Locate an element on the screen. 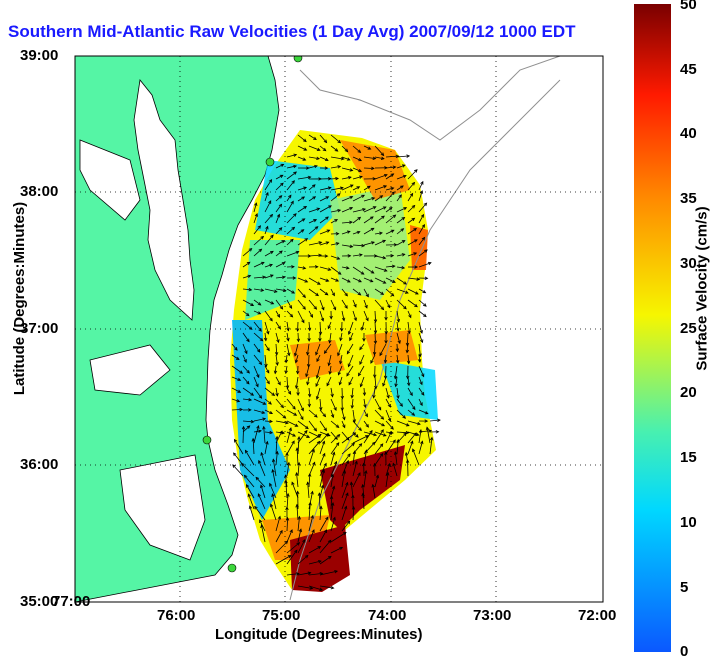  y-tick-label: 36:00 is located at coordinates (39, 464).